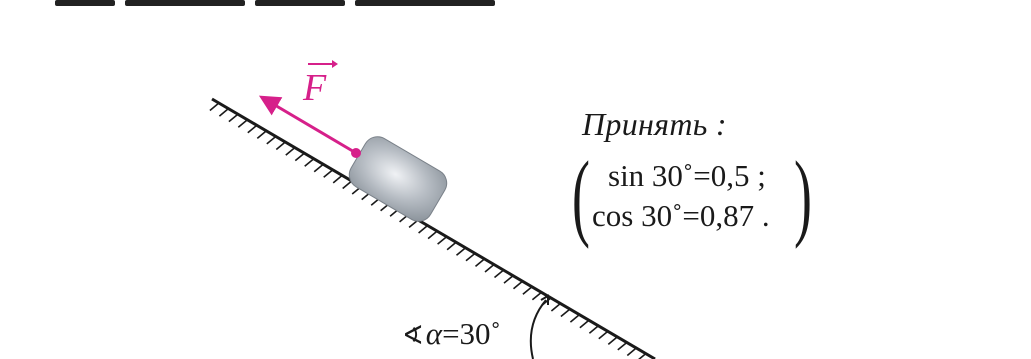 This screenshot has height=359, width=1031. I want to click on note-line-sin: sin 30˚=0,5 ;, so click(687, 175).